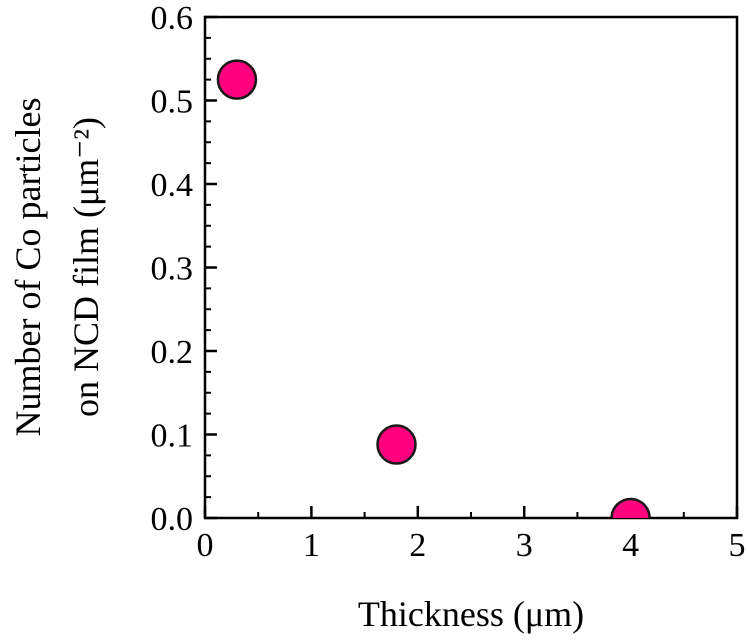 This screenshot has width=747, height=641. I want to click on y-axis-label-line1: Number of Co particles, so click(28, 267).